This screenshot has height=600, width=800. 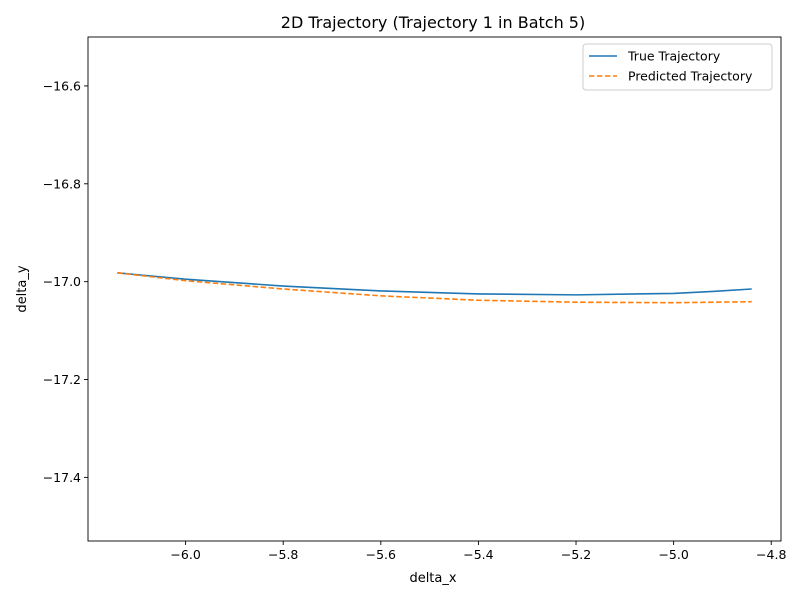 I want to click on legend-label-2: Predicted Trajectory, so click(x=690, y=76).